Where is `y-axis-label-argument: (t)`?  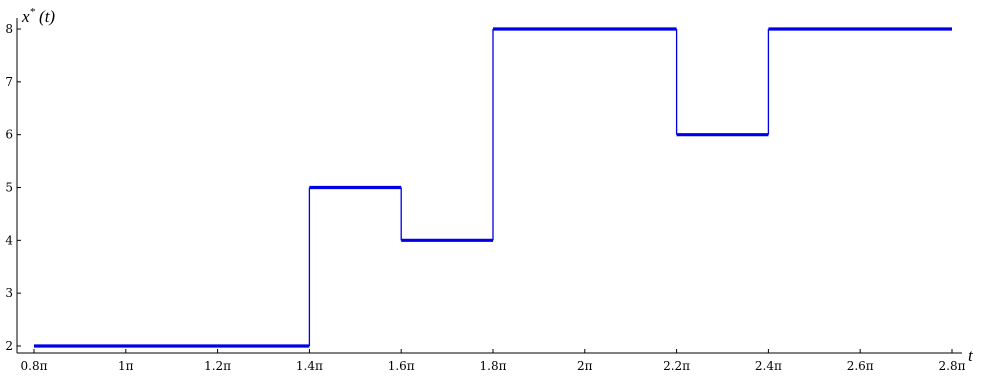
y-axis-label-argument: (t) is located at coordinates (47, 16).